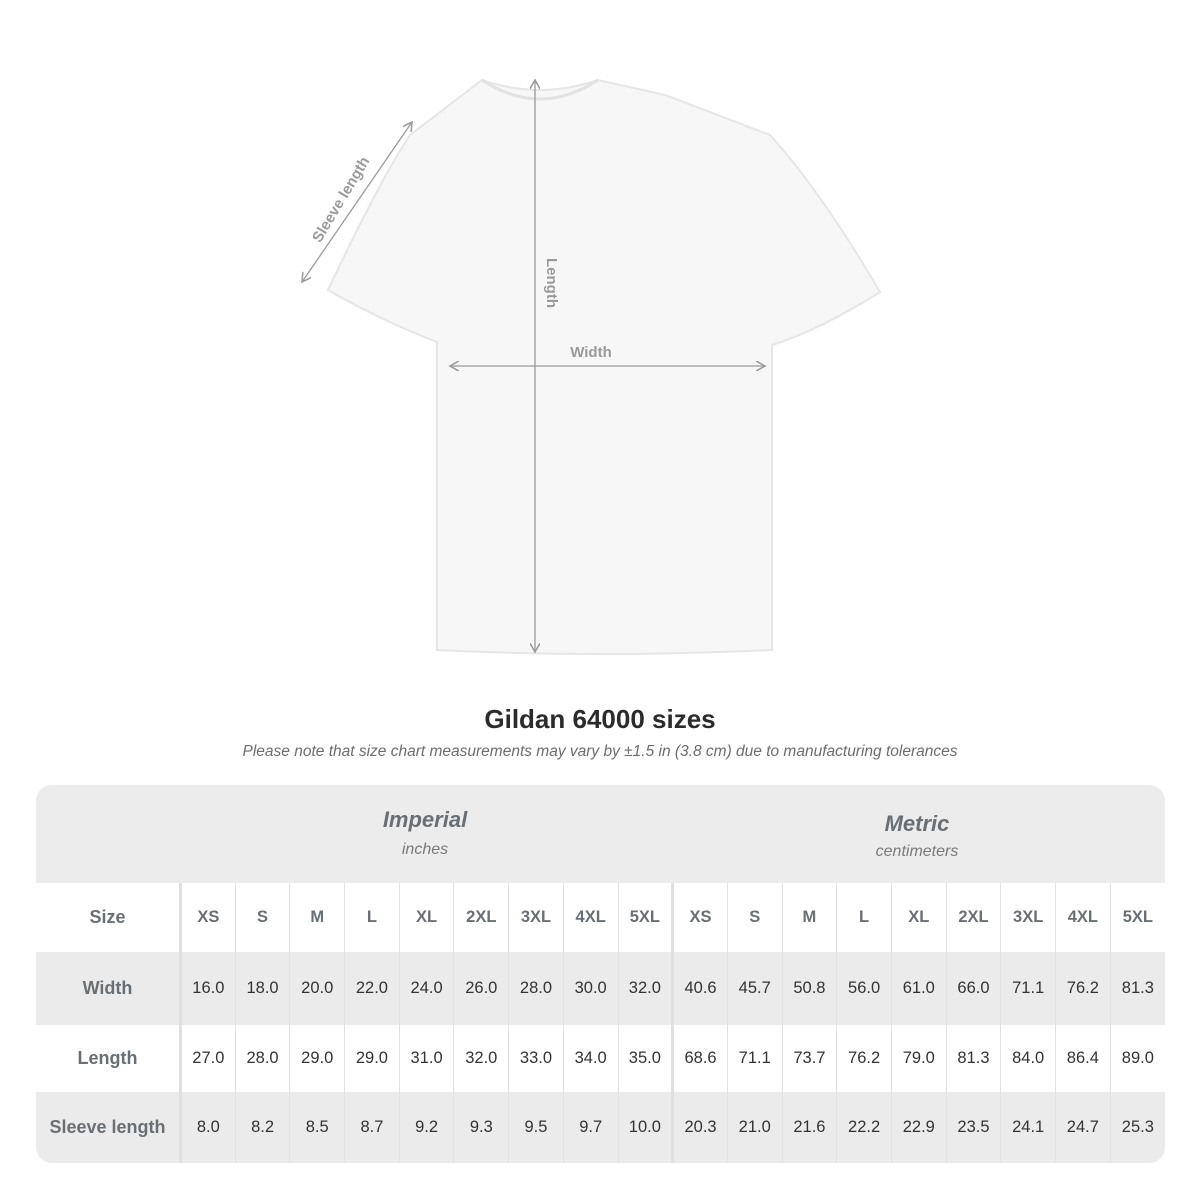  Describe the element at coordinates (1083, 1058) in the screenshot. I see `metric-cell: 86.4` at that location.